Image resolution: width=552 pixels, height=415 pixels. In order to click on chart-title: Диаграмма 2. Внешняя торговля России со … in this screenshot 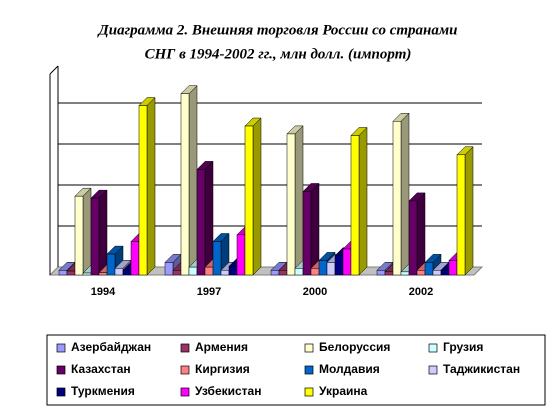, I will do `click(276, 30)`.